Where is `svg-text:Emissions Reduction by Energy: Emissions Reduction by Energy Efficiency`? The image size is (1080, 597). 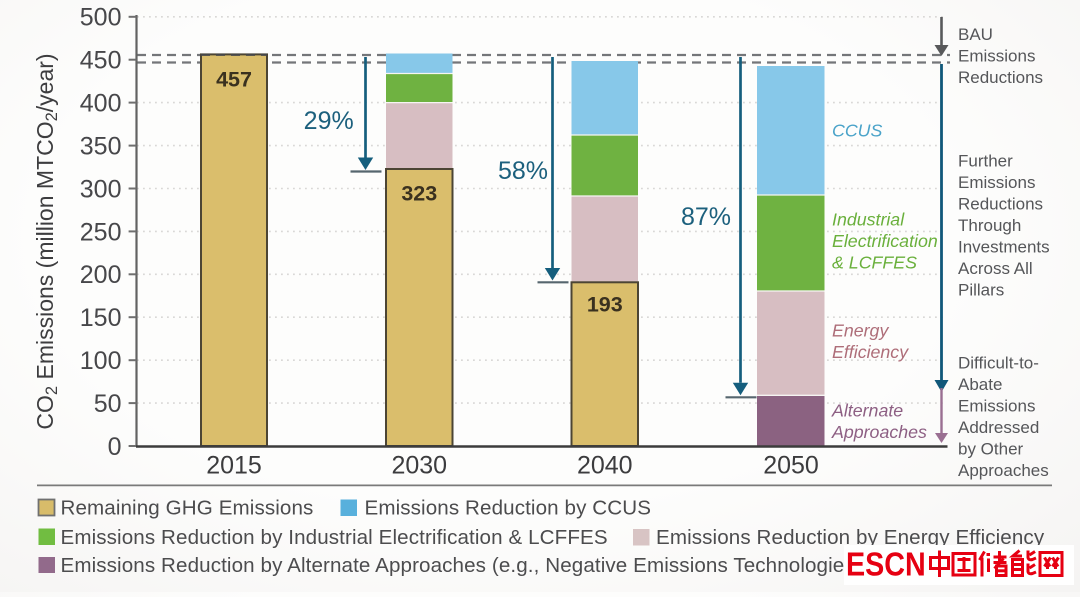
svg-text:Emissions Reduction by Energy: Emissions Reduction by Energy Efficiency is located at coordinates (850, 537).